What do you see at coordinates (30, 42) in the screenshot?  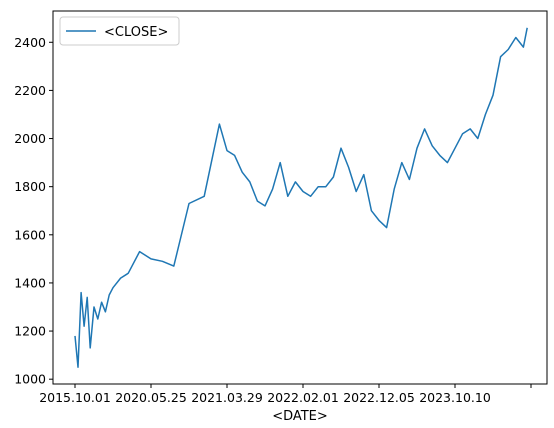 I see `y-tick-label: 2400` at bounding box center [30, 42].